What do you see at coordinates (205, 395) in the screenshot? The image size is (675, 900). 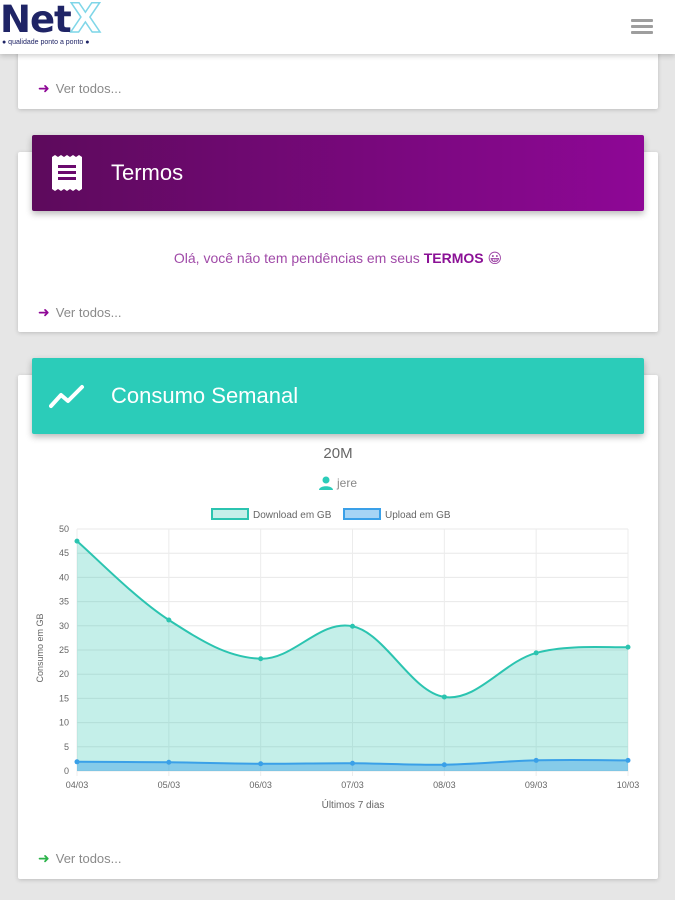 I see `consumo-title: Consumo Semanal` at bounding box center [205, 395].